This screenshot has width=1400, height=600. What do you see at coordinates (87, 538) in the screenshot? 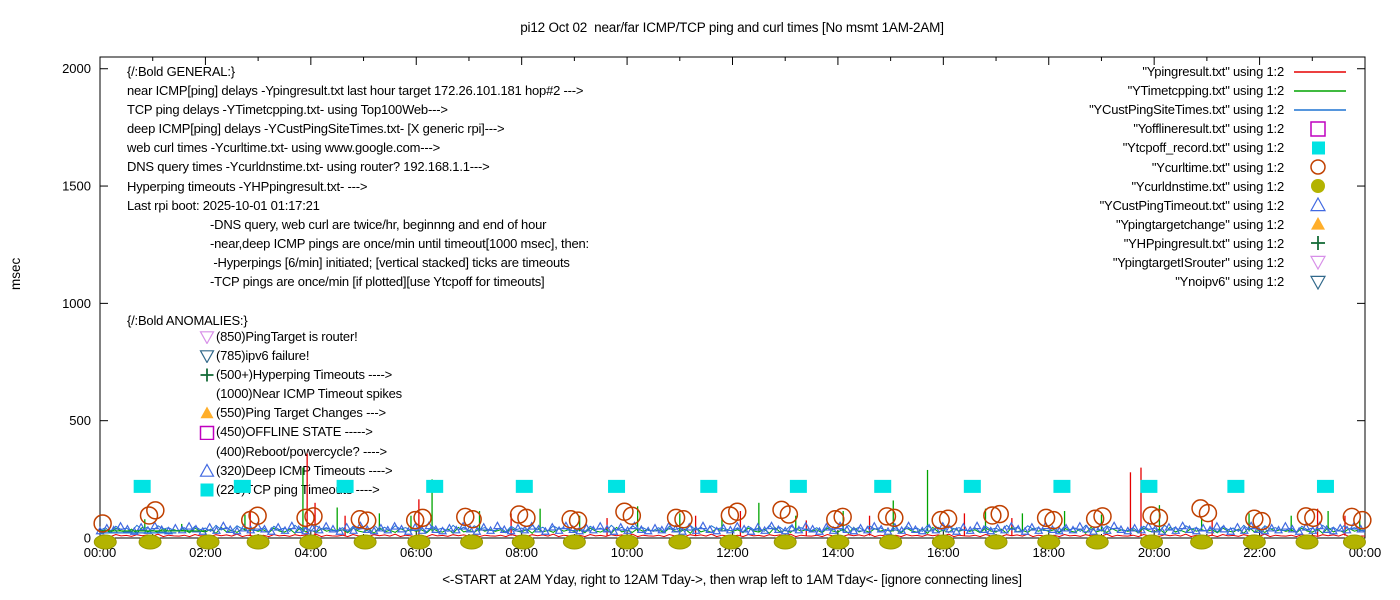
I see `y-tick-label: 0` at bounding box center [87, 538].